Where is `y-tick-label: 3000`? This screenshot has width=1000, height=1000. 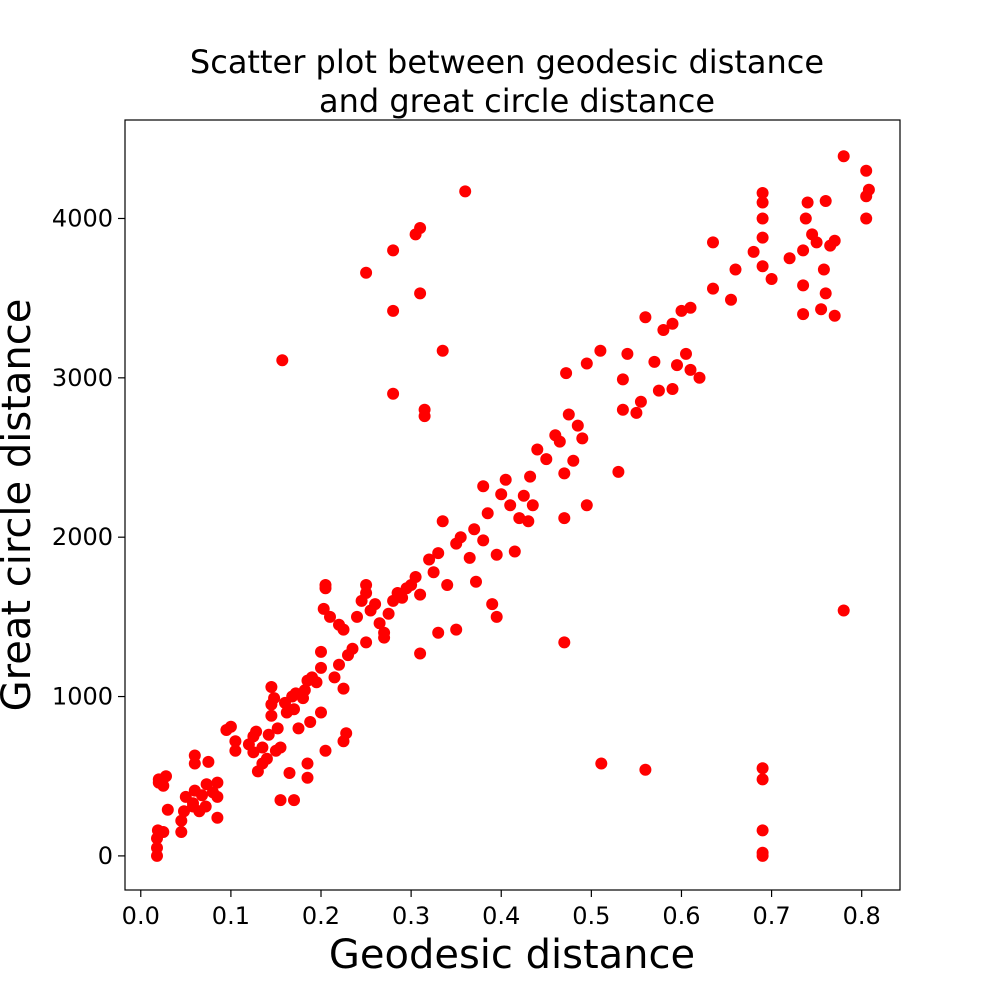 y-tick-label: 3000 is located at coordinates (82, 378).